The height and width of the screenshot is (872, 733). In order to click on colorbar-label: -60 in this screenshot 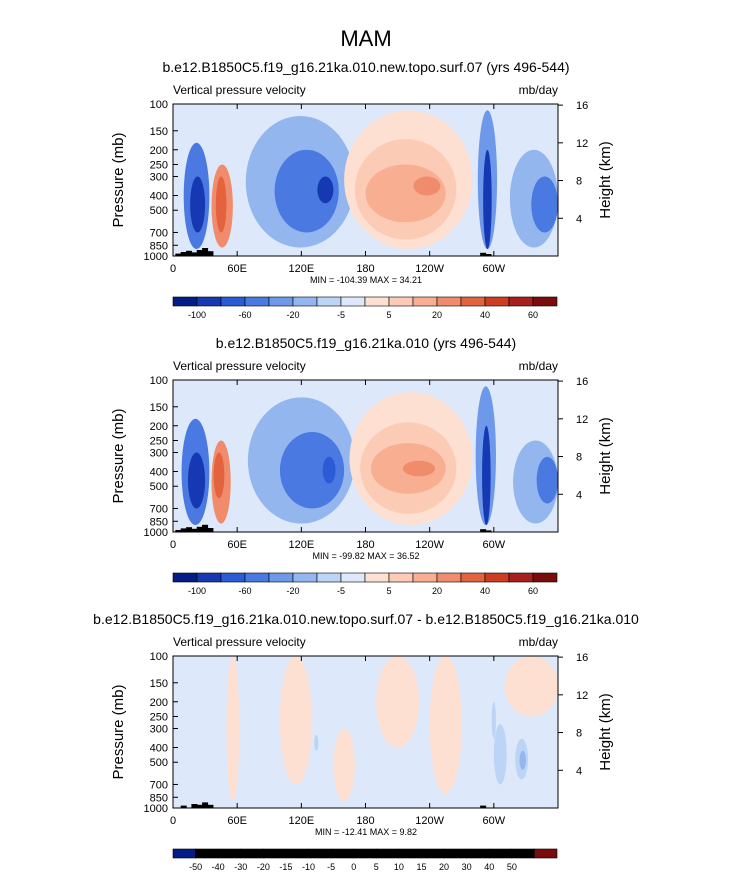, I will do `click(244, 591)`.